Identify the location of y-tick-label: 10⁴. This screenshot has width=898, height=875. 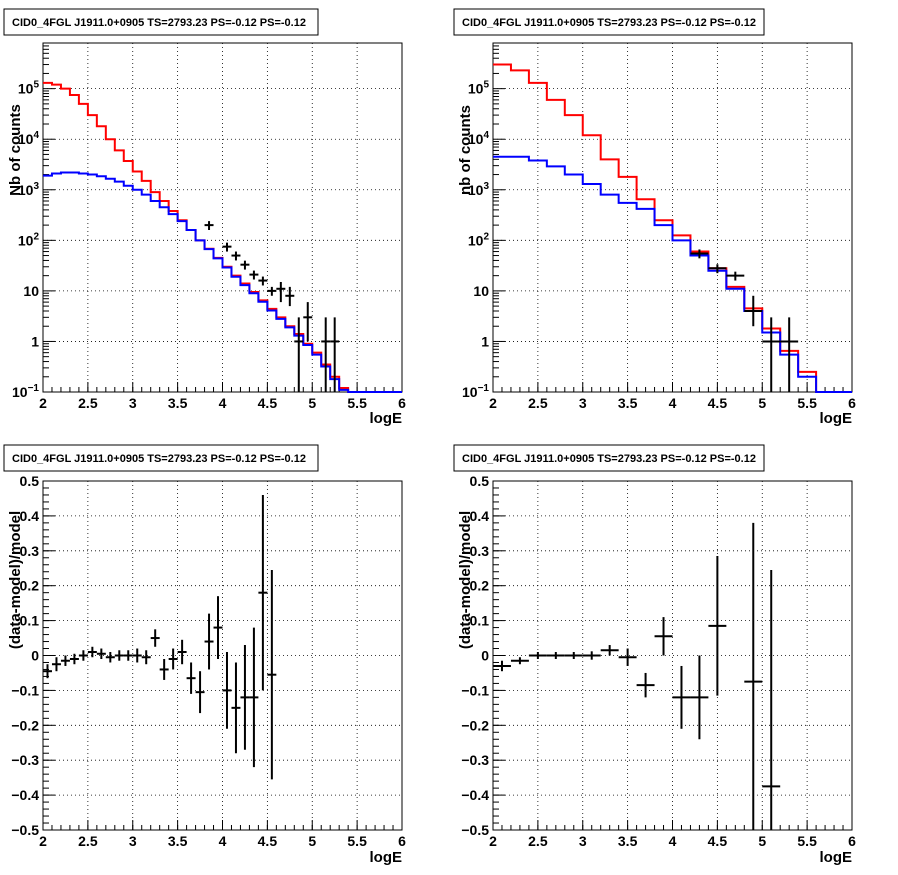
(479, 138).